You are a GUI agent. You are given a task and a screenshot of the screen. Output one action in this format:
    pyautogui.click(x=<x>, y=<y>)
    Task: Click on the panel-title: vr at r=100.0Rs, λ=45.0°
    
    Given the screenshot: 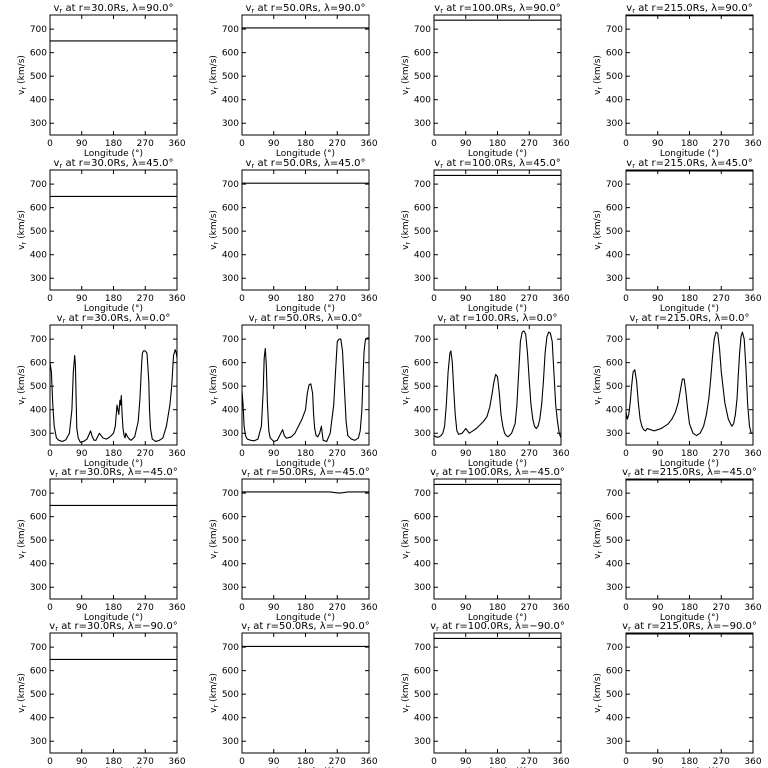 What is the action you would take?
    pyautogui.click(x=497, y=164)
    